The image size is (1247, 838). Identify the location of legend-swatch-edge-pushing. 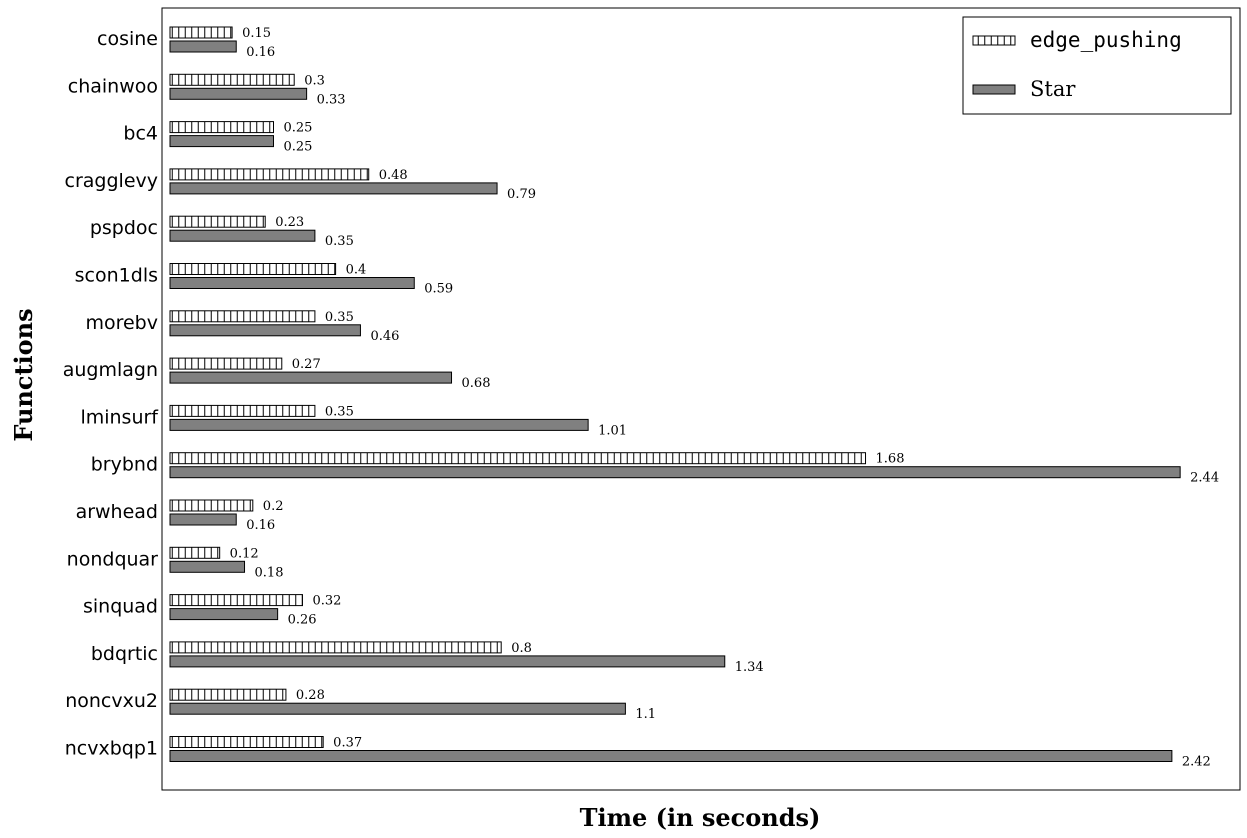
(994, 40).